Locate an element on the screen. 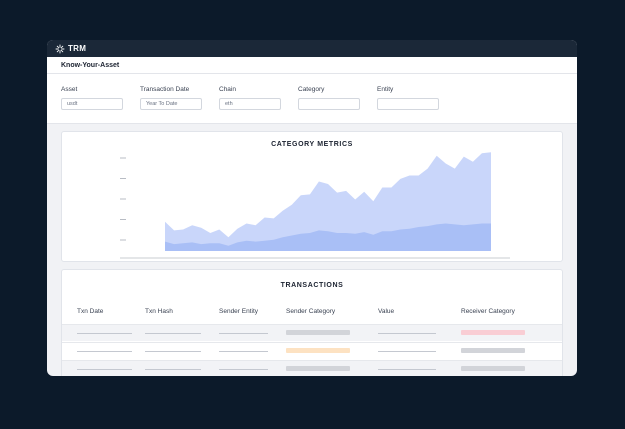  filter-category: Category is located at coordinates (329, 98).